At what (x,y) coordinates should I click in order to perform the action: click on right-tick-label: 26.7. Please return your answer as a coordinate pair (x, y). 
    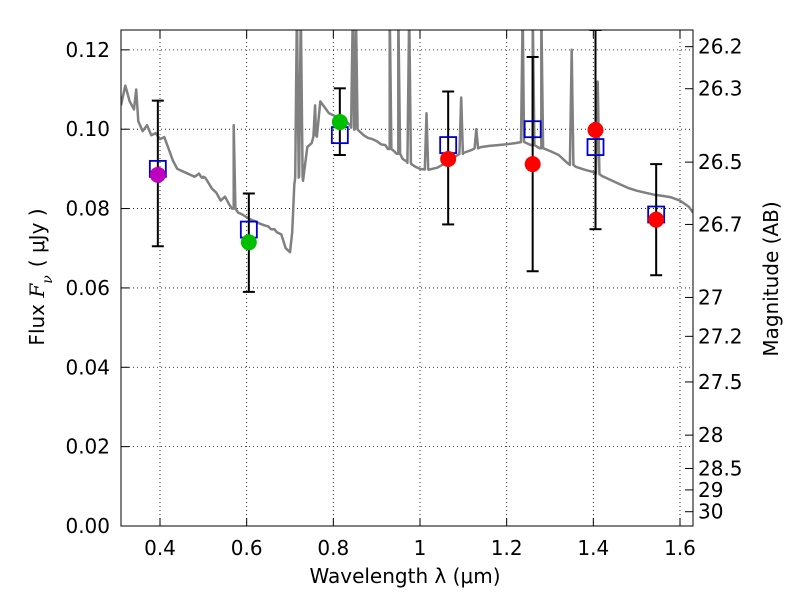
    Looking at the image, I should click on (720, 224).